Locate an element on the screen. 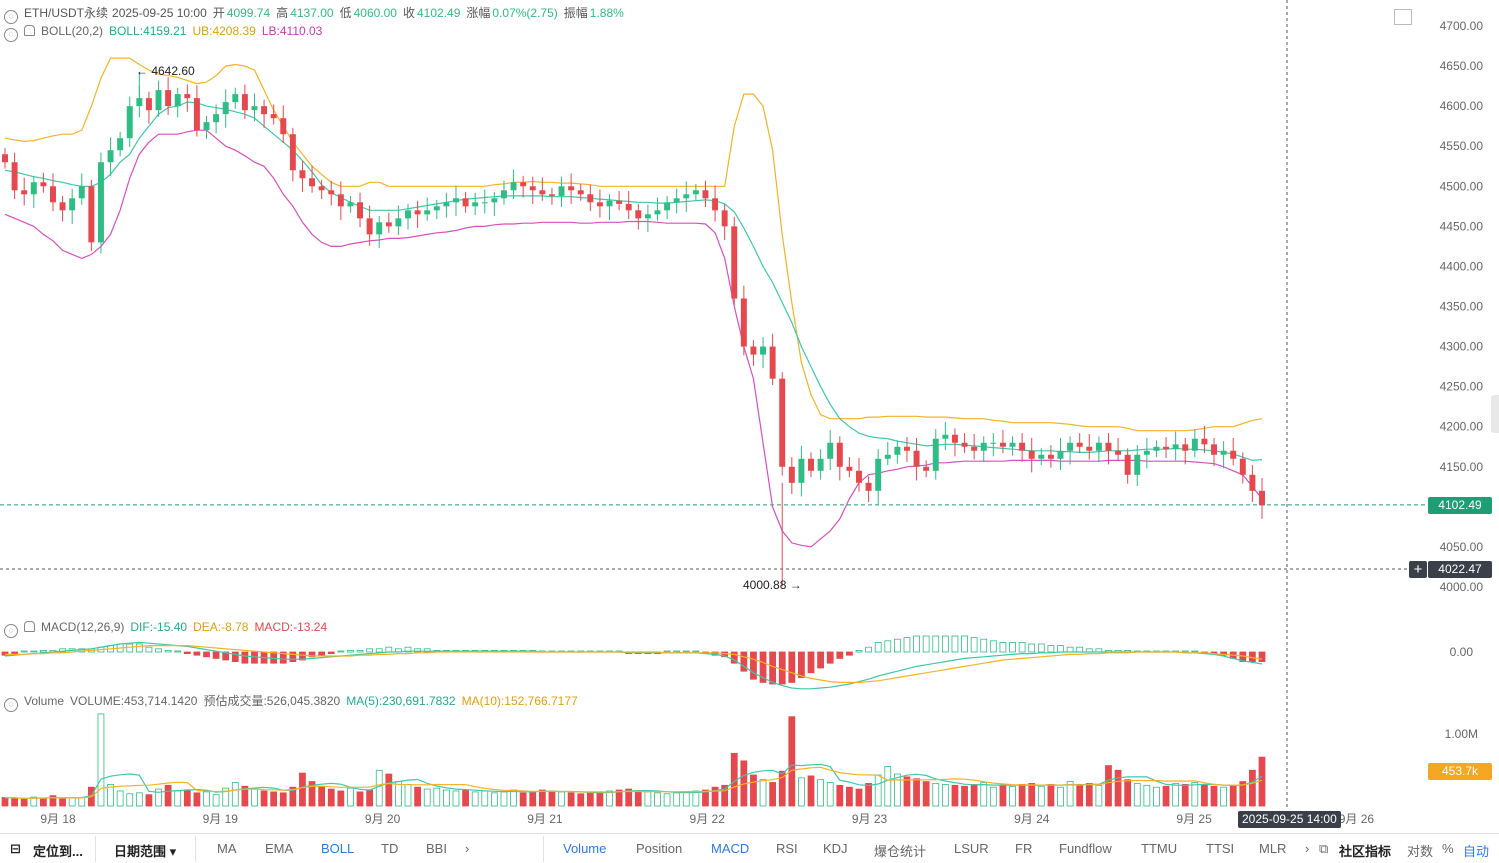 The width and height of the screenshot is (1499, 863). x-tick-label: 9月 25 is located at coordinates (1194, 819).